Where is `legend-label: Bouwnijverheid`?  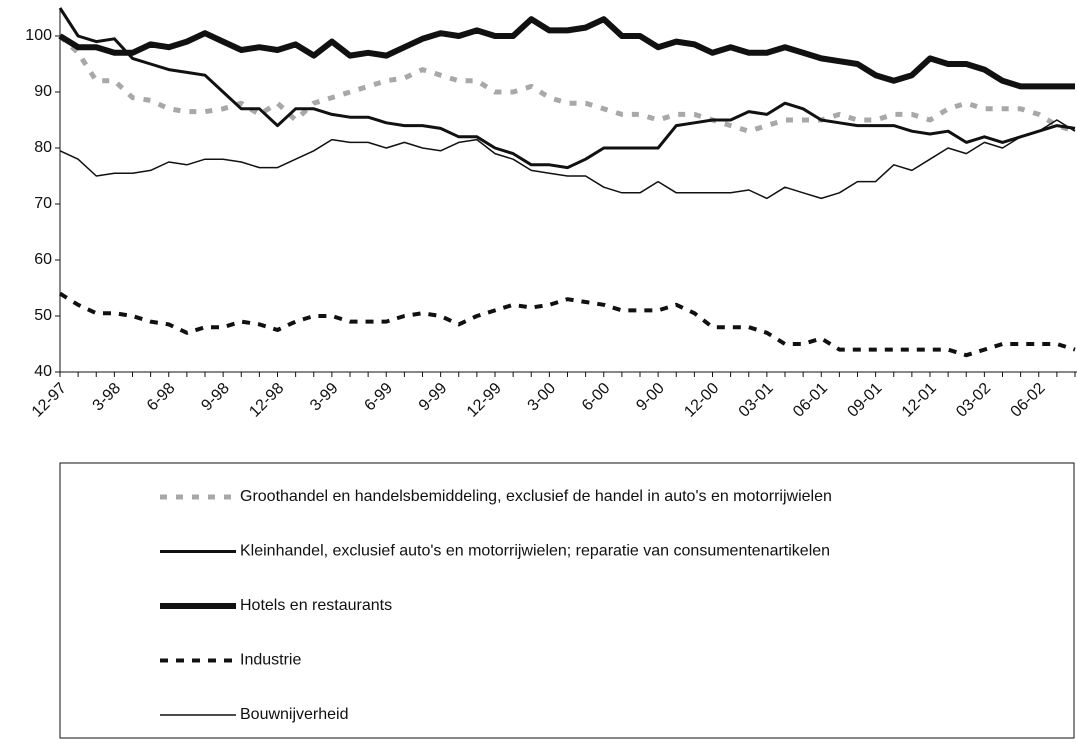 legend-label: Bouwnijverheid is located at coordinates (294, 714).